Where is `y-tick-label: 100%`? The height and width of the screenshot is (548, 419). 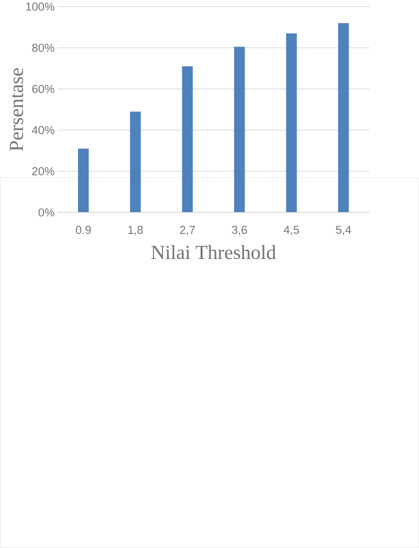
y-tick-label: 100% is located at coordinates (40, 6).